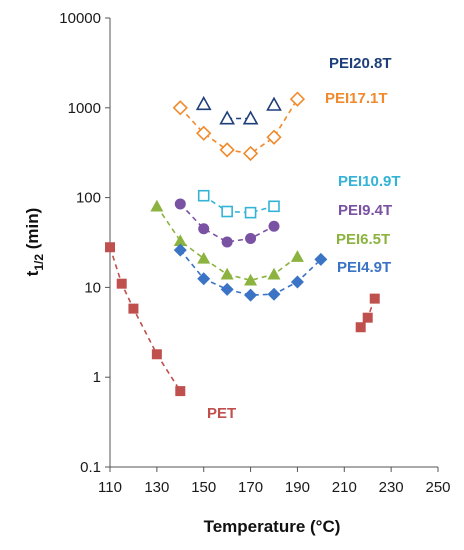 The height and width of the screenshot is (550, 464). What do you see at coordinates (221, 413) in the screenshot?
I see `series-label: PET` at bounding box center [221, 413].